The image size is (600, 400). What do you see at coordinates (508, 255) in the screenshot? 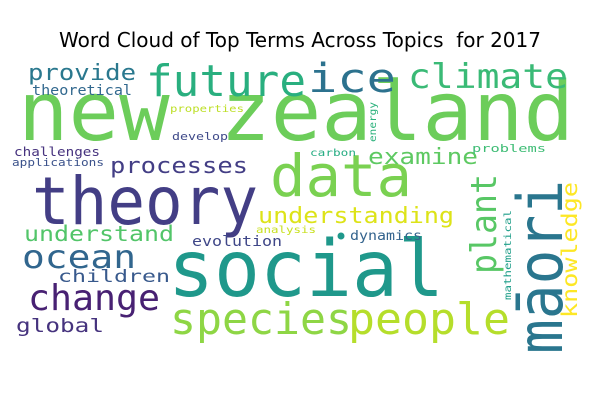
I see `word-mathematical: mathematical` at bounding box center [508, 255].